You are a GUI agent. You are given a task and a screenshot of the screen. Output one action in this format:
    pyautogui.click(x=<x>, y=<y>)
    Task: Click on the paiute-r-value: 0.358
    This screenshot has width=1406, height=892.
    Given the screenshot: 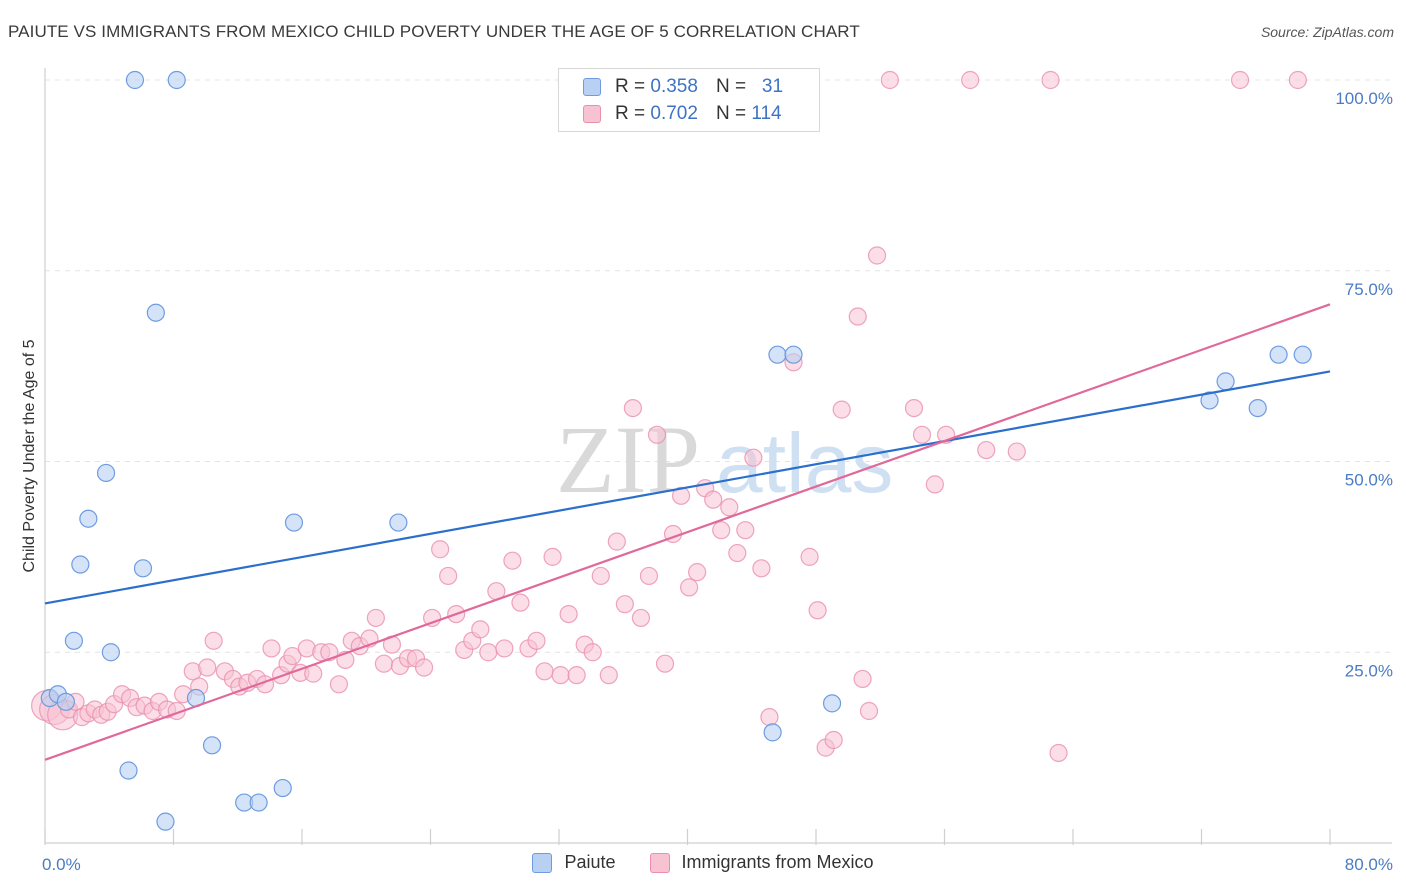 What is the action you would take?
    pyautogui.click(x=674, y=86)
    